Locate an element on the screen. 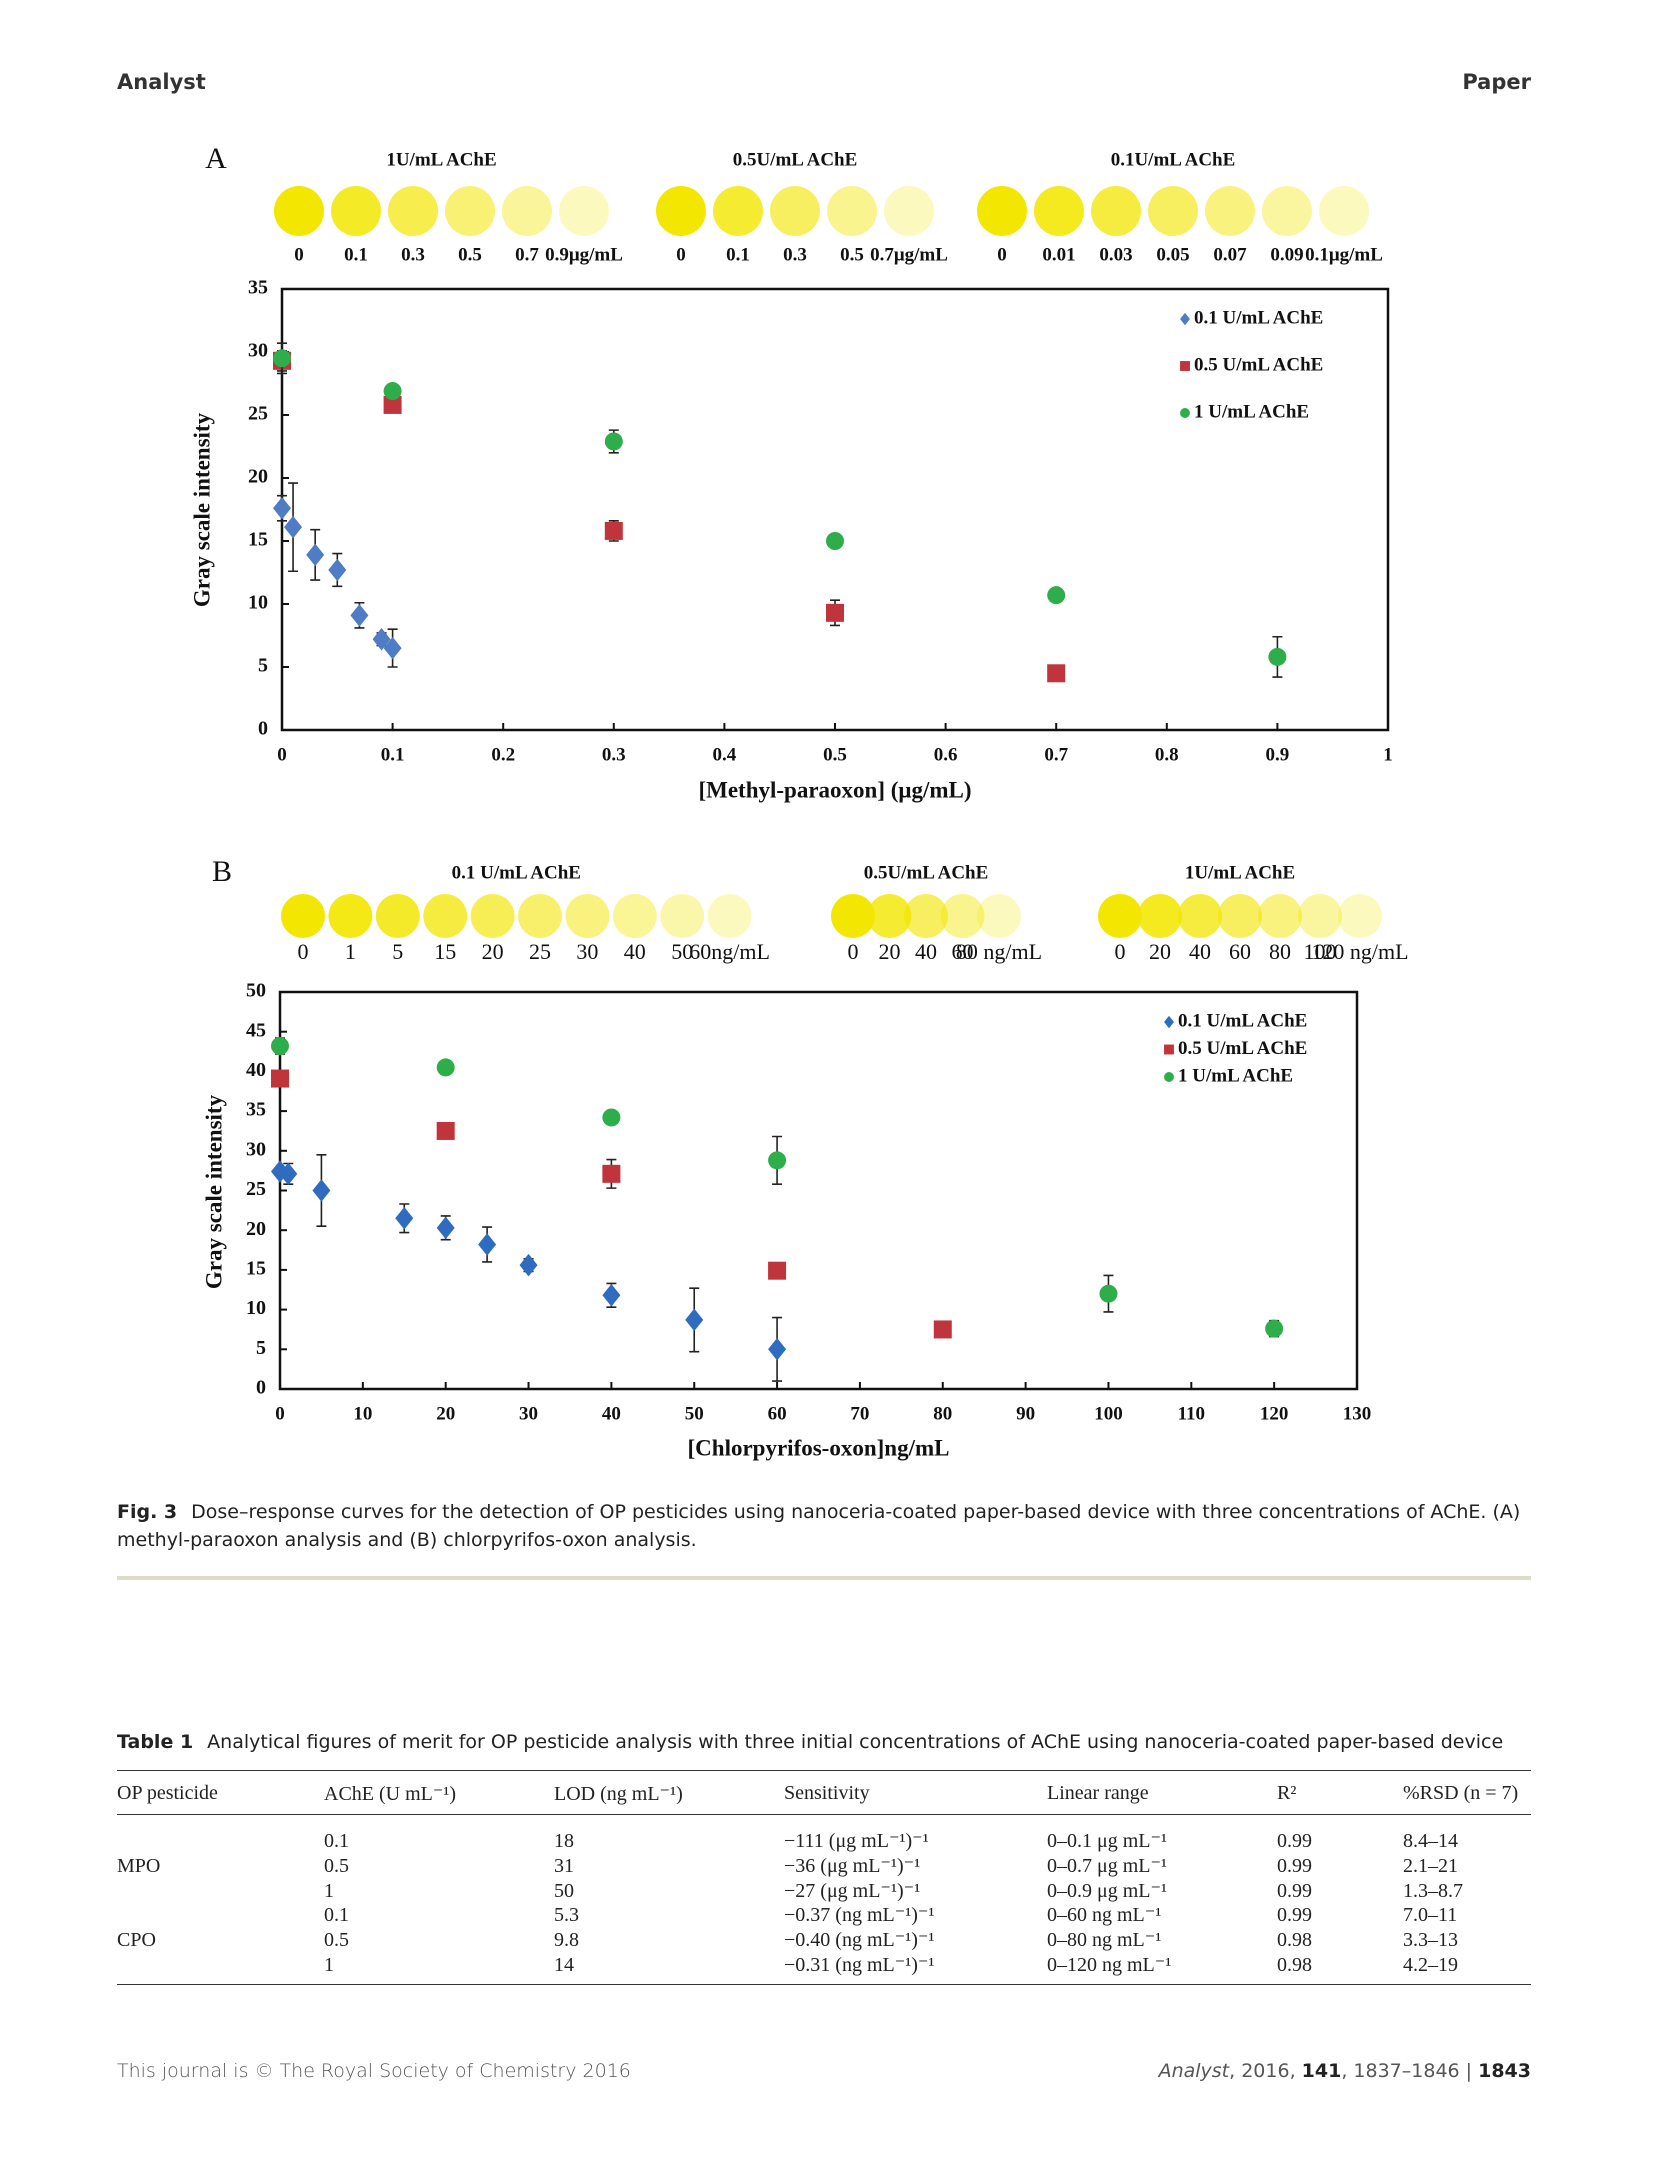  table-cell: −0.31 (ng mL⁻¹)⁻¹ is located at coordinates (915, 1968).